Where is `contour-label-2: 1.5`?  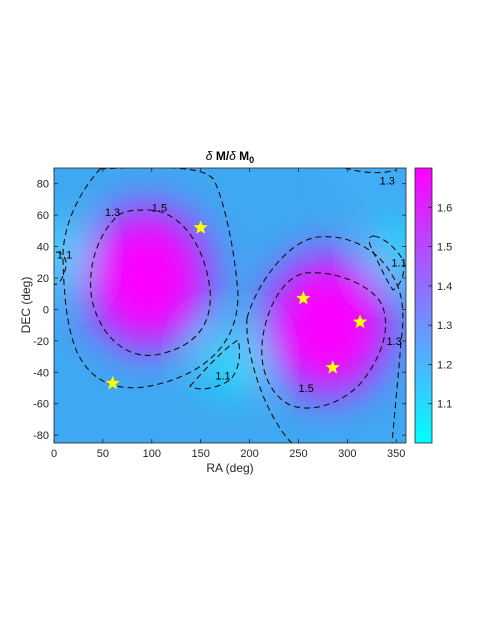 contour-label-2: 1.5 is located at coordinates (159, 208).